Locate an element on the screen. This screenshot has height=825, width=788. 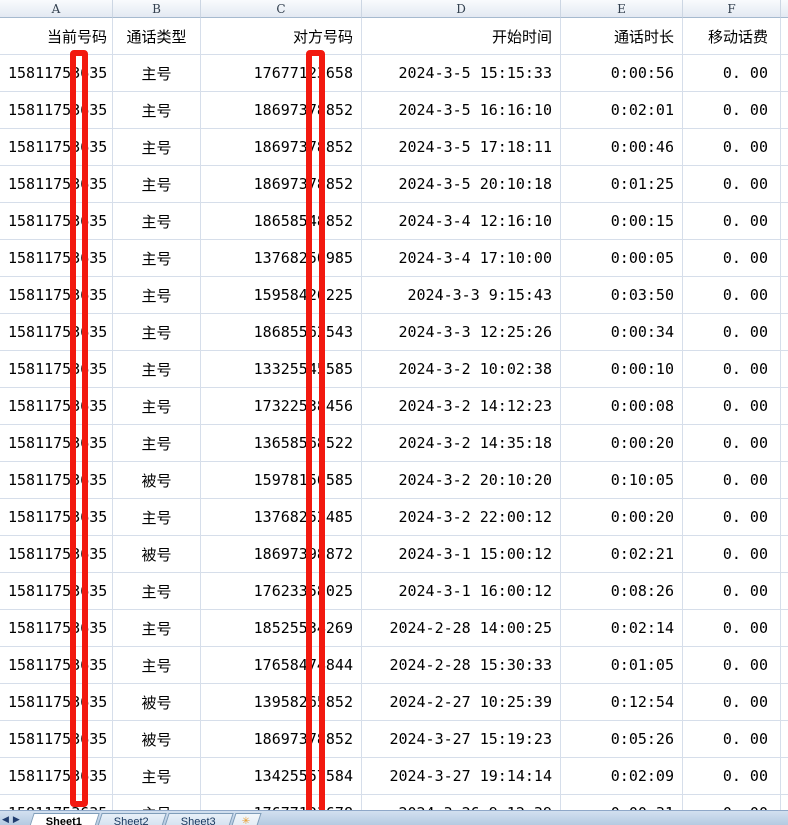
cell-d: 2024-3-2 14:12:23 is located at coordinates (461, 406).